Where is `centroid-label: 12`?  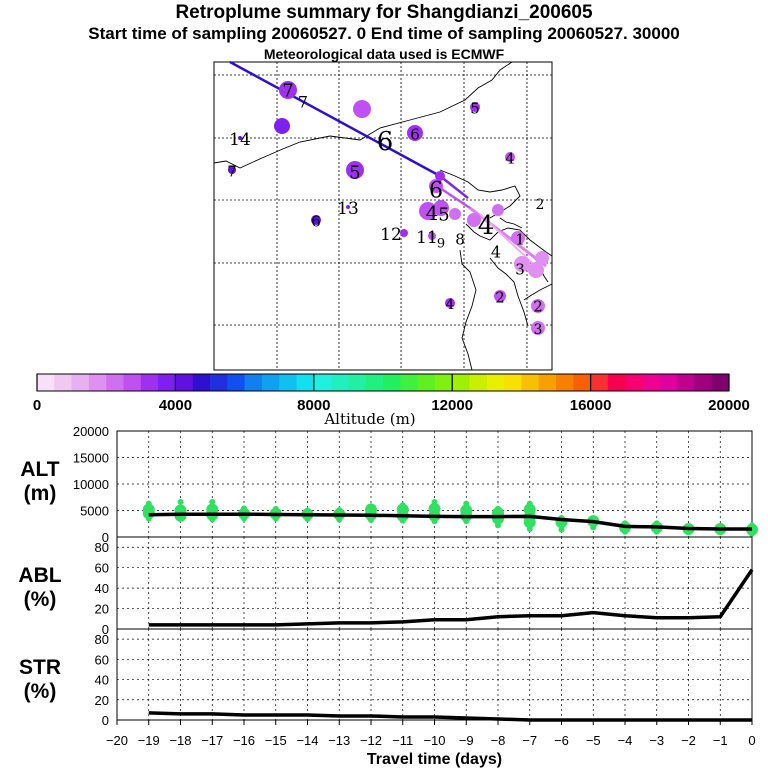 centroid-label: 12 is located at coordinates (391, 235).